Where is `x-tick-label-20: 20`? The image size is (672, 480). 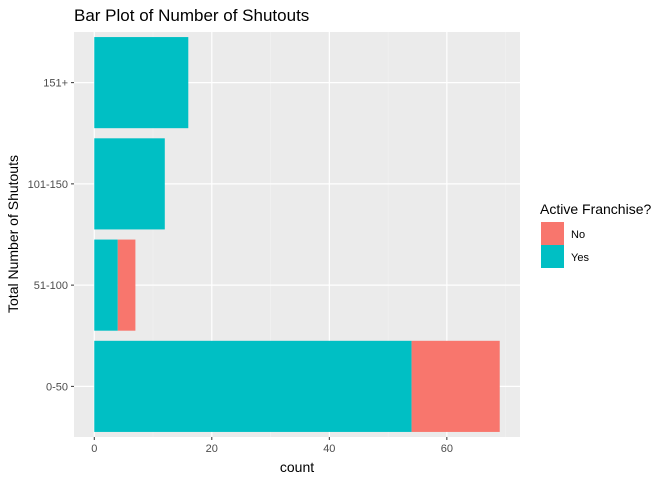 x-tick-label-20: 20 is located at coordinates (212, 449).